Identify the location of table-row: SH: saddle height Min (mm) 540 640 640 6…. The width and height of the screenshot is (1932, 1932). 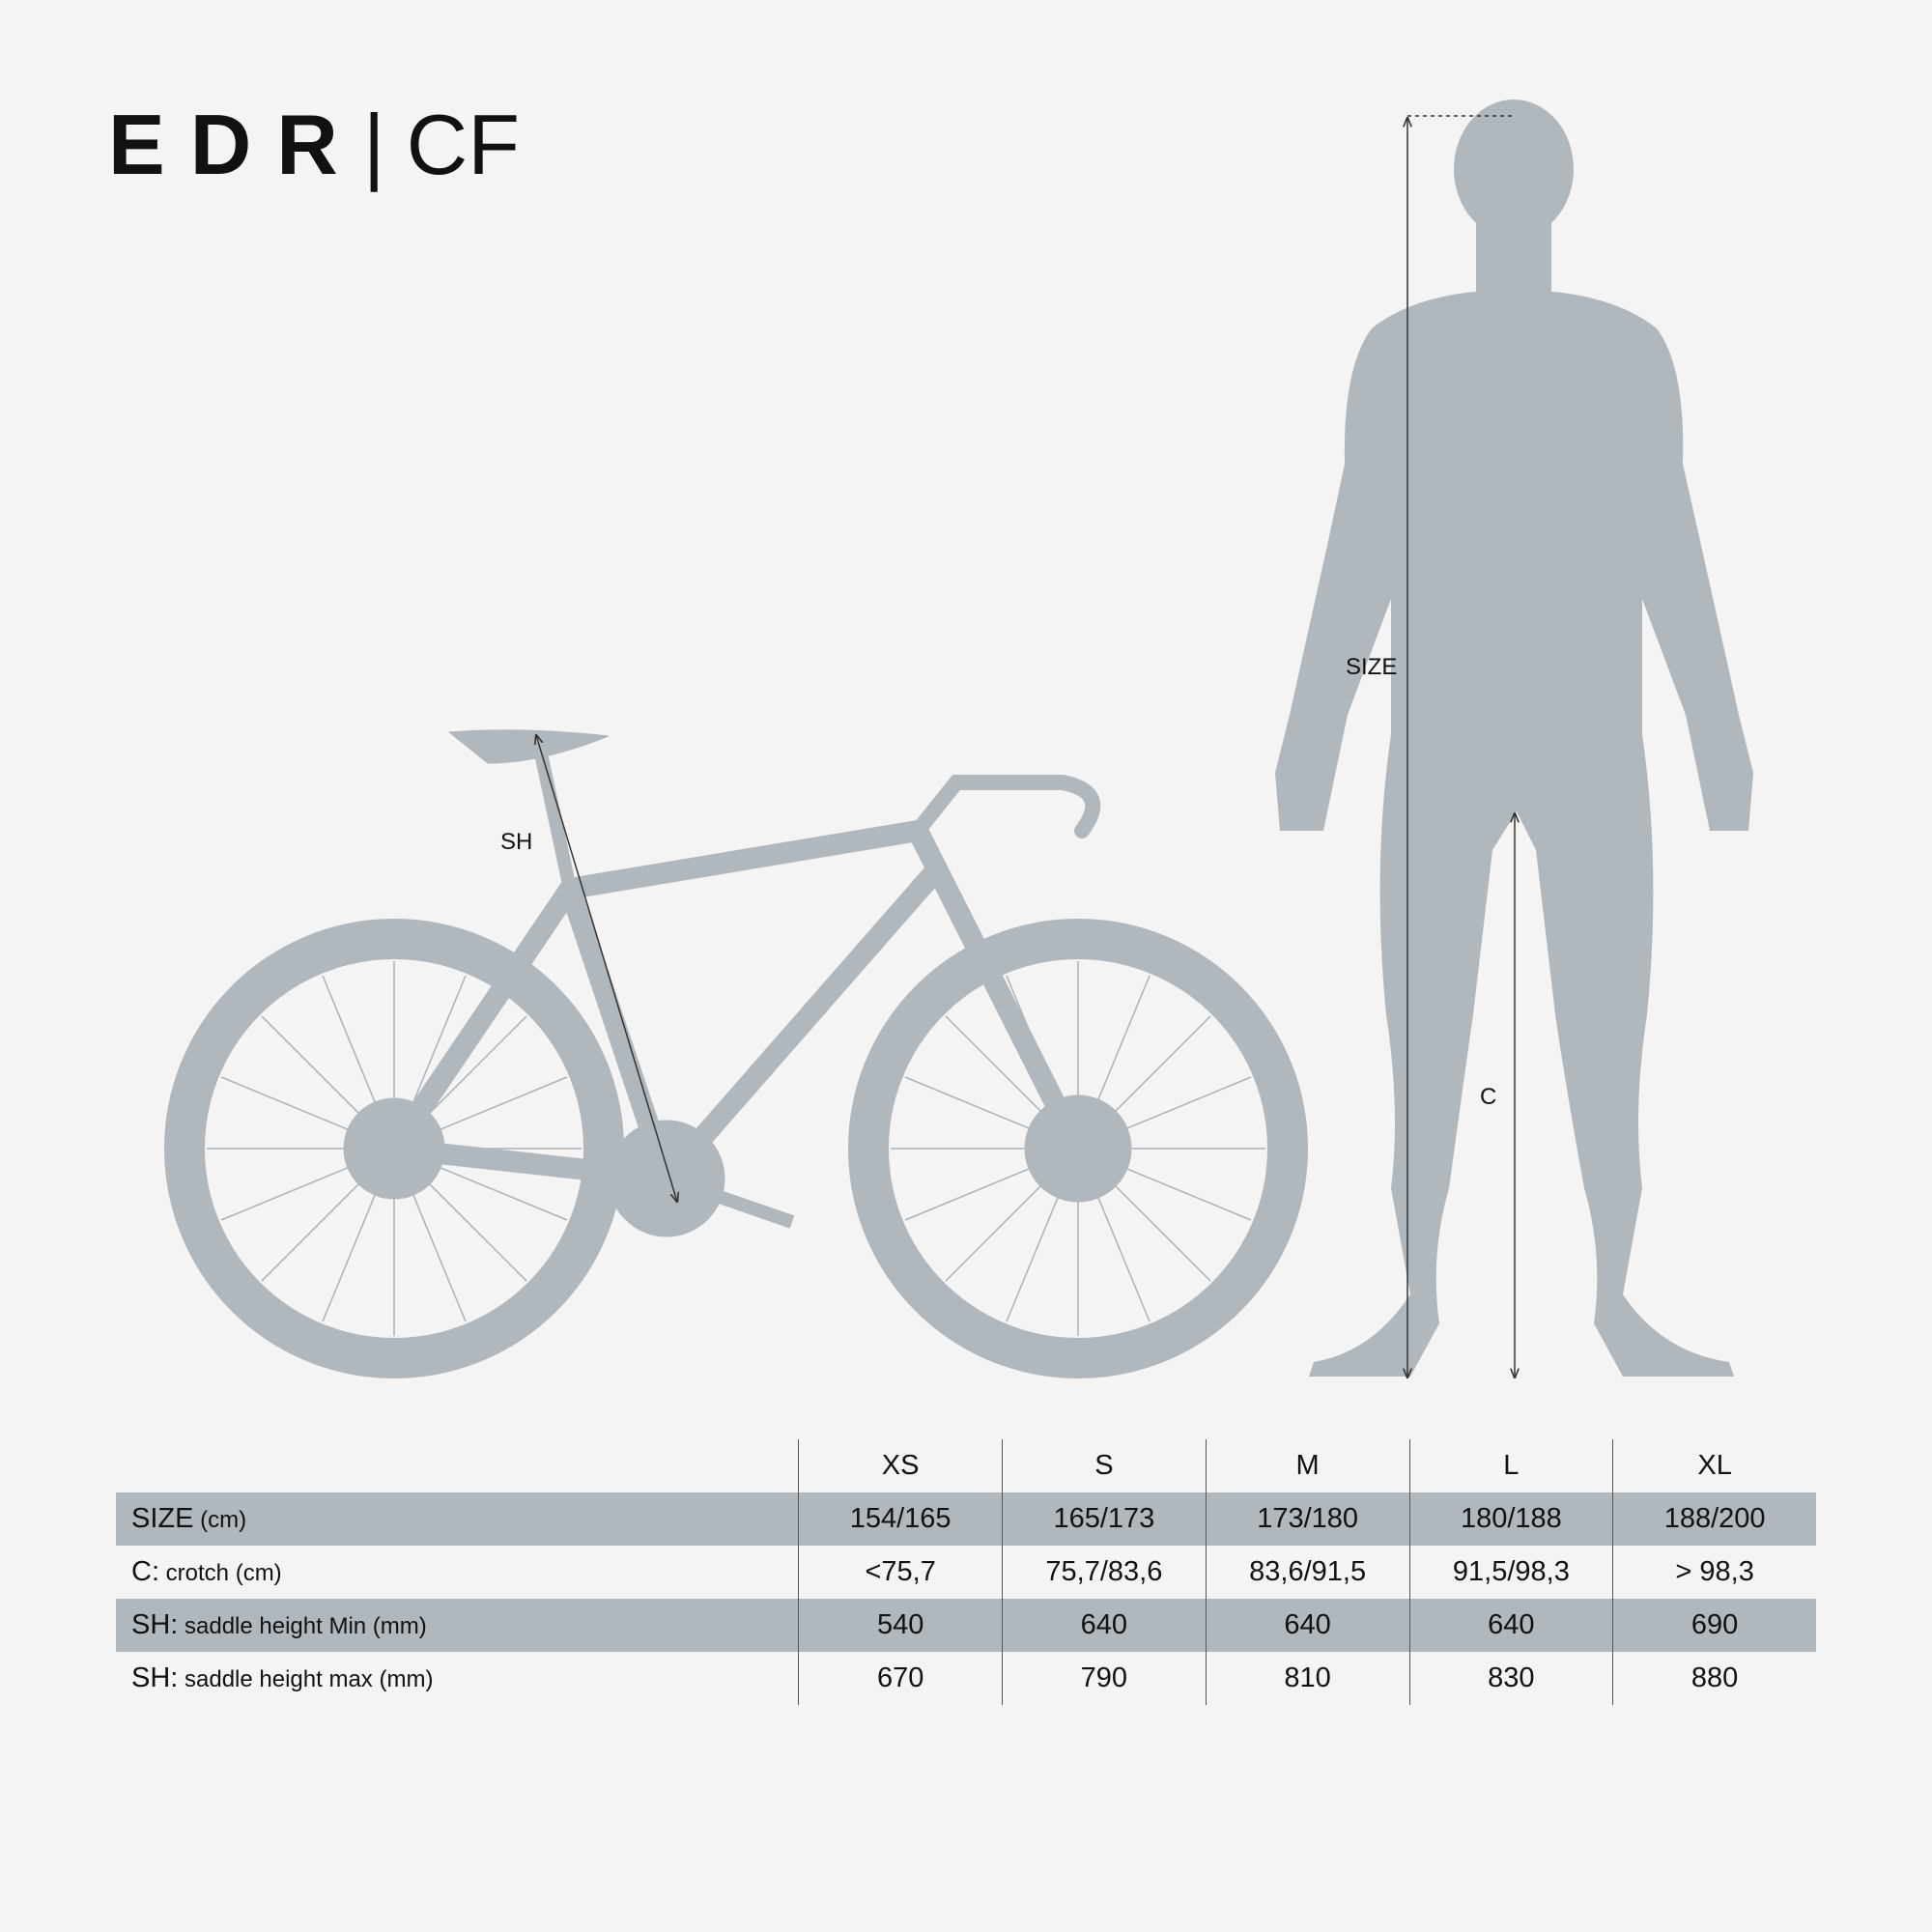
(966, 1625).